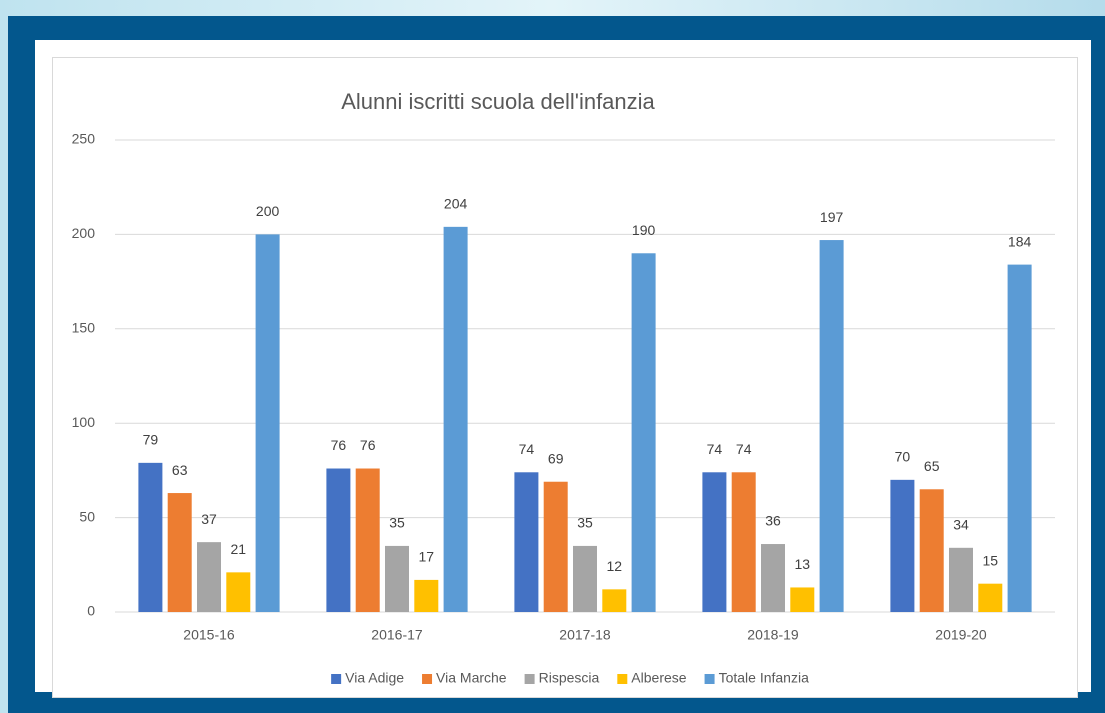 Image resolution: width=1105 pixels, height=713 pixels. Describe the element at coordinates (268, 211) in the screenshot. I see `data-label: 200` at that location.